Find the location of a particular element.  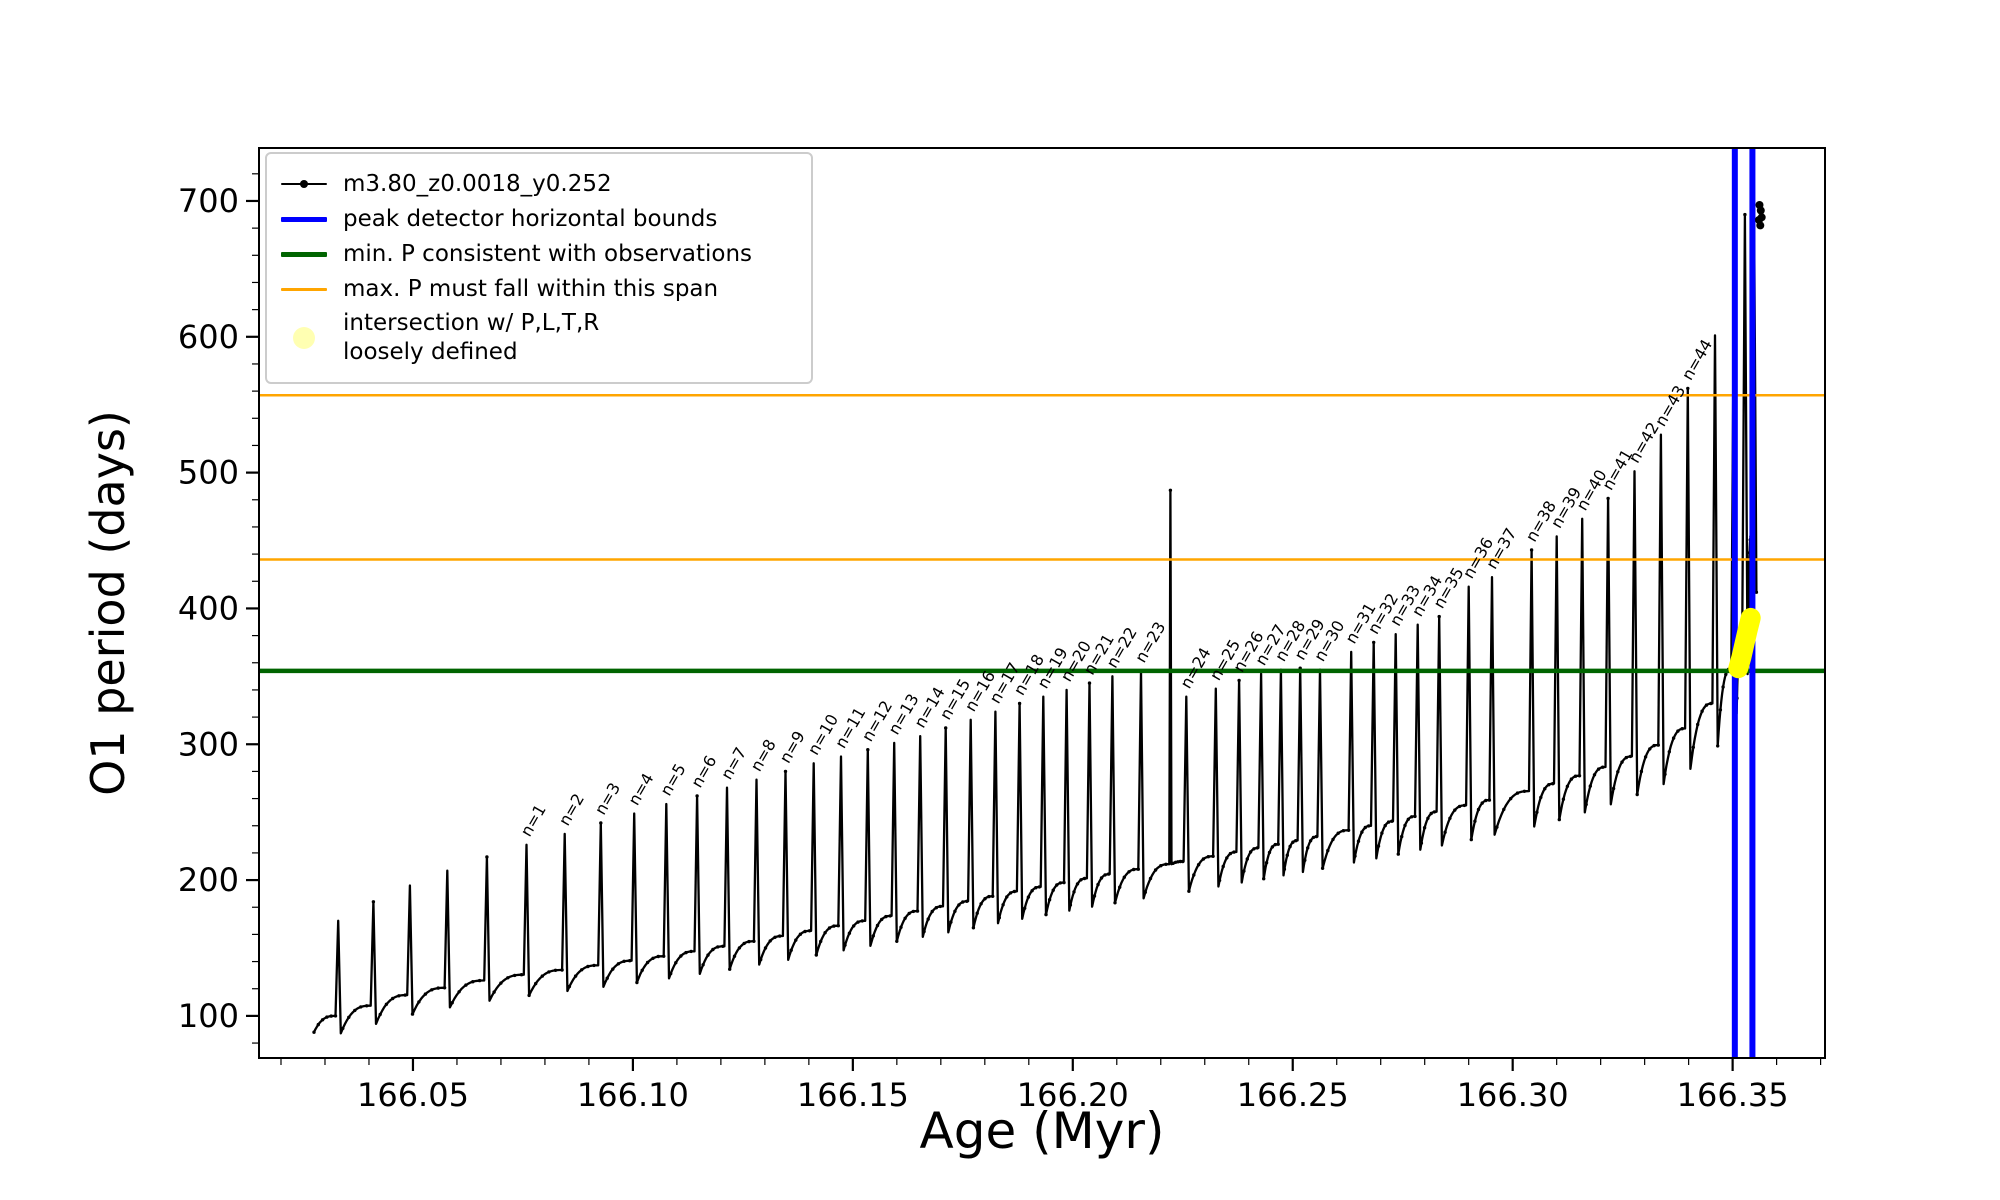

spike-label-n=7: n=7 is located at coordinates (733, 763).